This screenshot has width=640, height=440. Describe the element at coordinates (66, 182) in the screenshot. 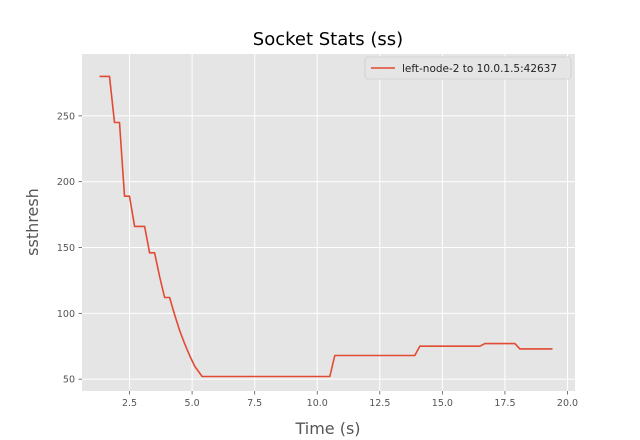

I see `y-tick-label: 200` at that location.